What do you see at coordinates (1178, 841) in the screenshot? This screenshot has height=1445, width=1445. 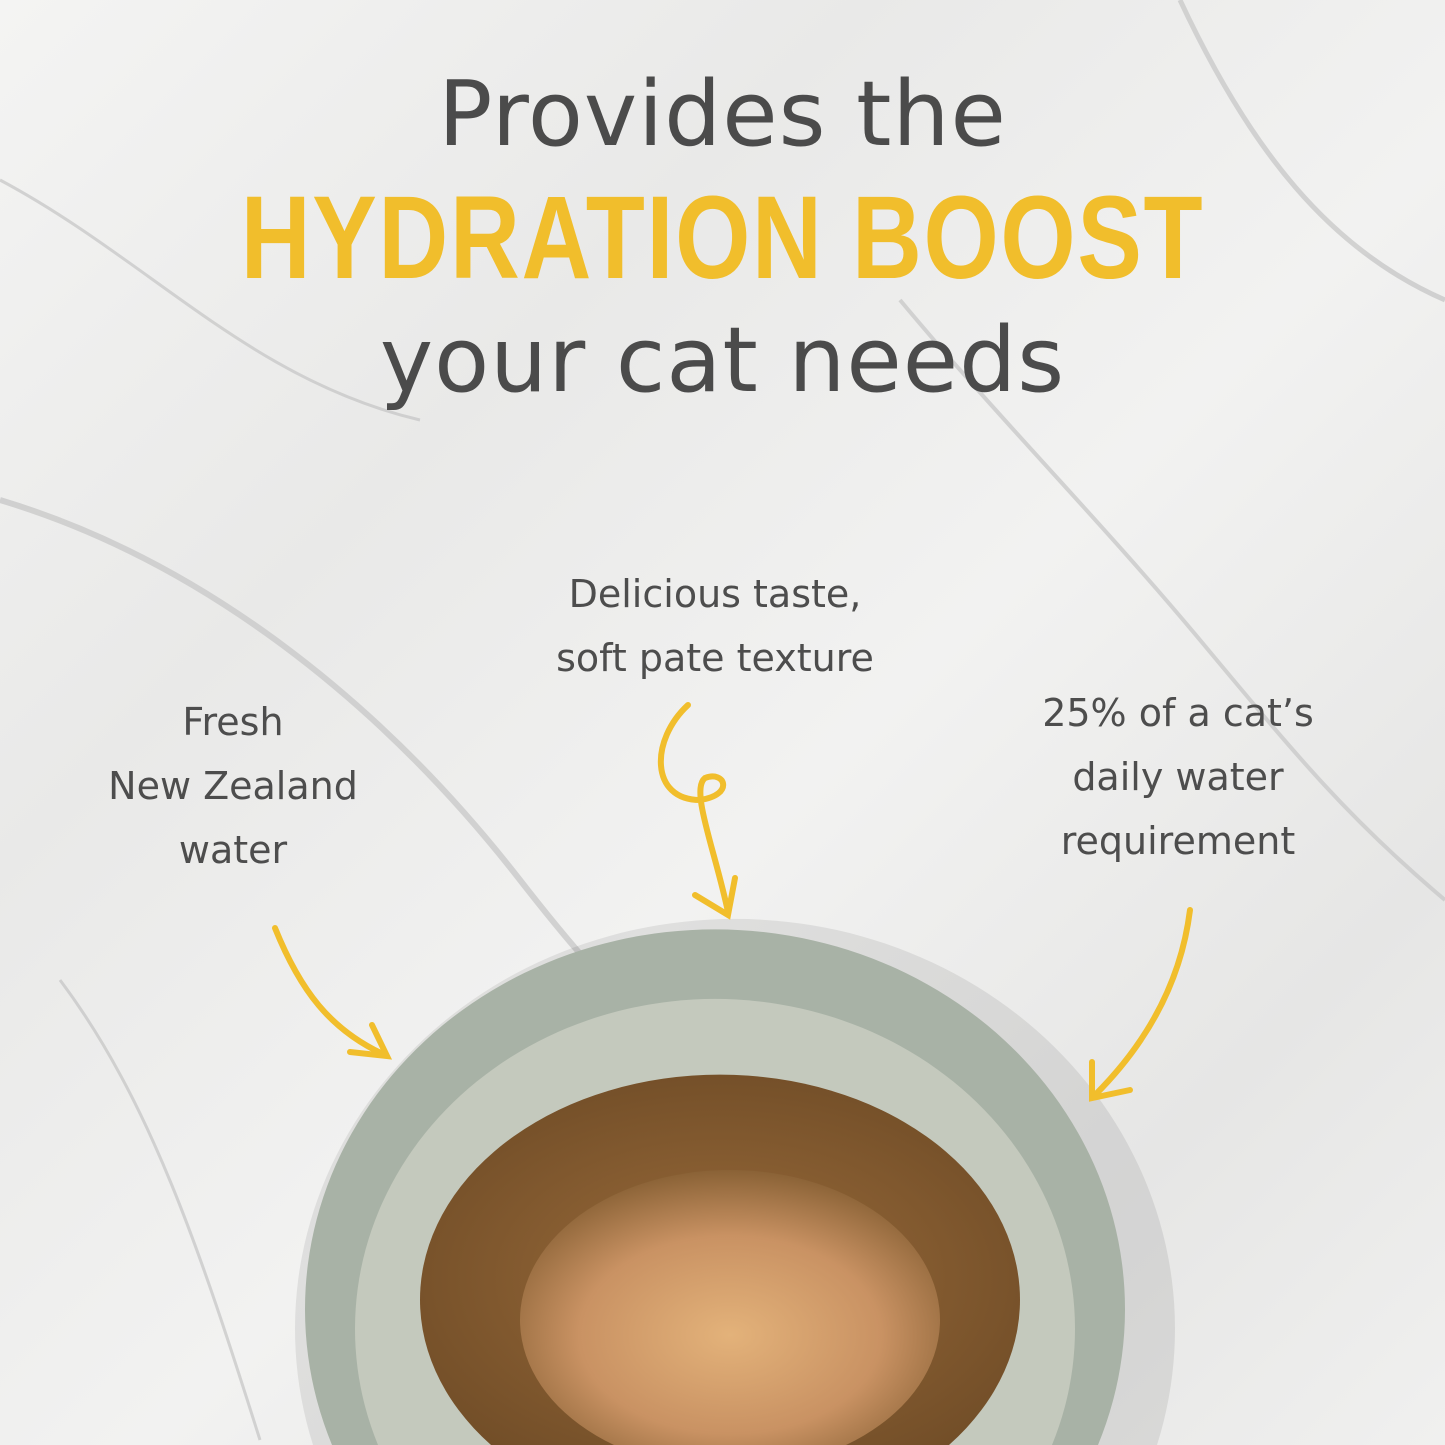 I see `callout-line: requirement` at bounding box center [1178, 841].